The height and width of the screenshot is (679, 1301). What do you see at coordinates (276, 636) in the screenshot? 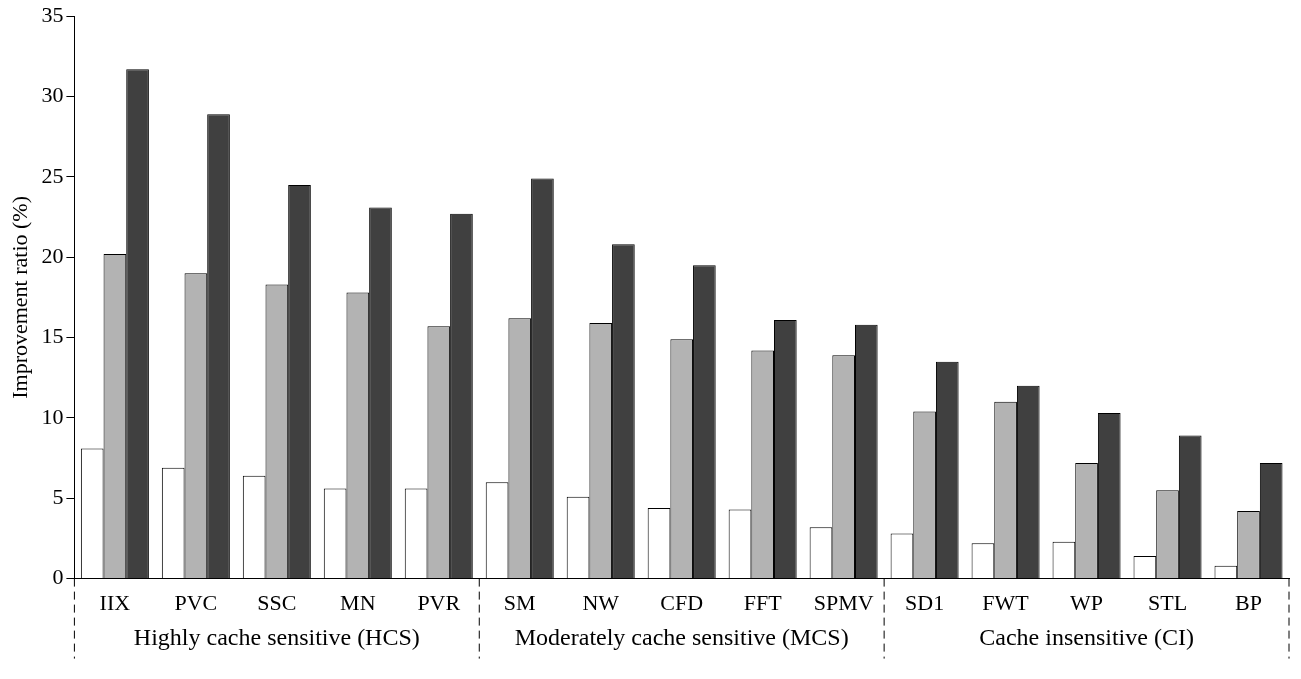
I see `text: Highly cache sensitive (HCS)` at bounding box center [276, 636].